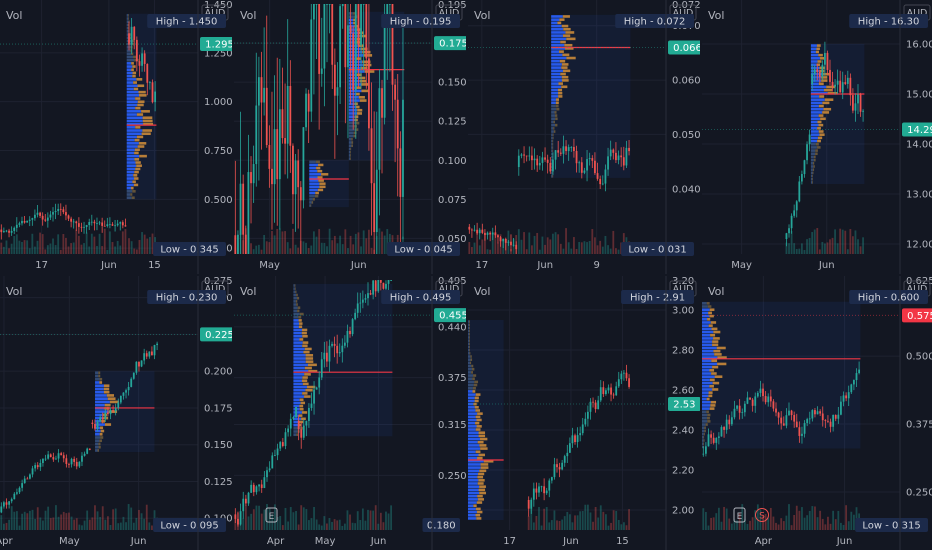 Image resolution: width=932 pixels, height=550 pixels. Describe the element at coordinates (716, 291) in the screenshot. I see `vol-label: Vol` at that location.